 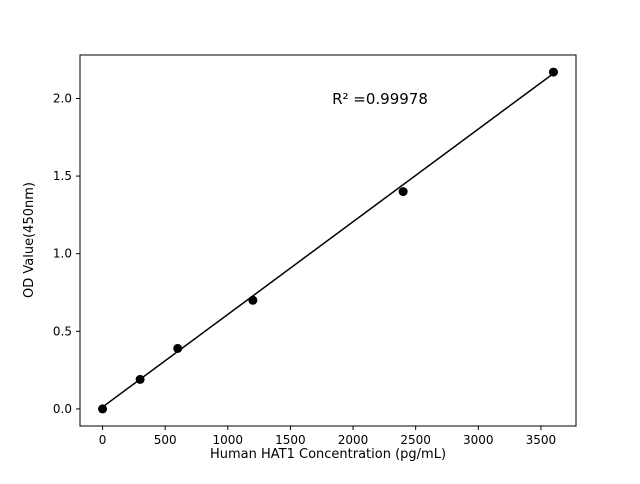 What do you see at coordinates (103, 440) in the screenshot?
I see `x-tick-label: 0` at bounding box center [103, 440].